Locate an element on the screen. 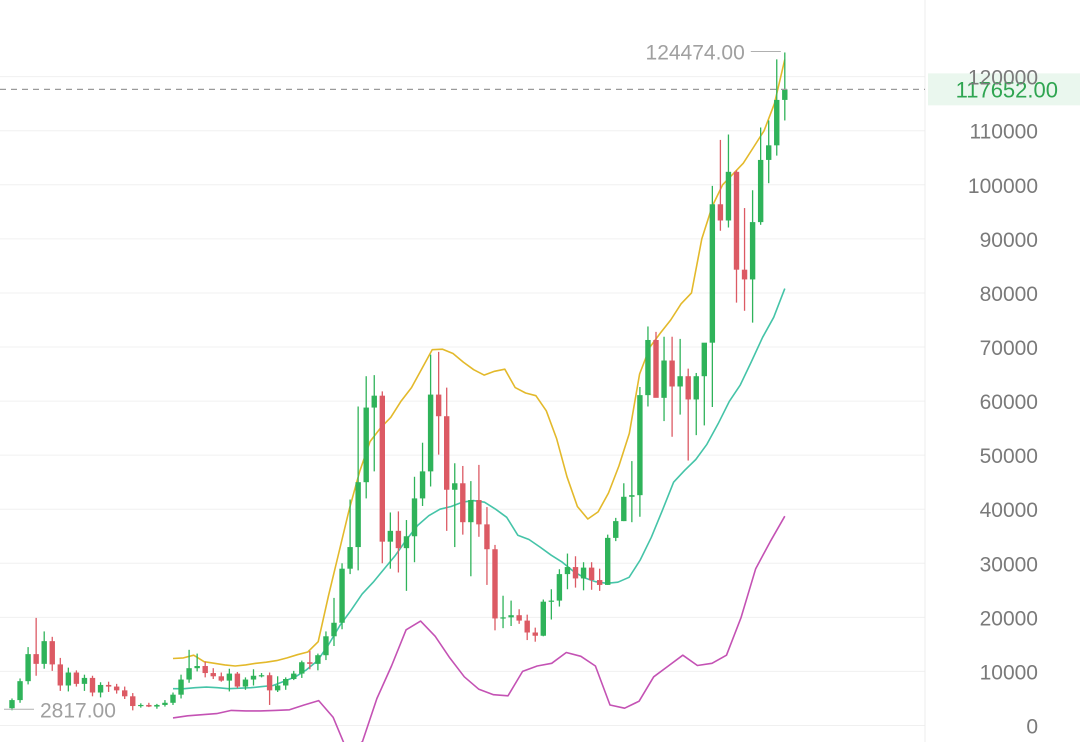 This screenshot has height=742, width=1080. y-tick-label: 100000 is located at coordinates (1003, 186).